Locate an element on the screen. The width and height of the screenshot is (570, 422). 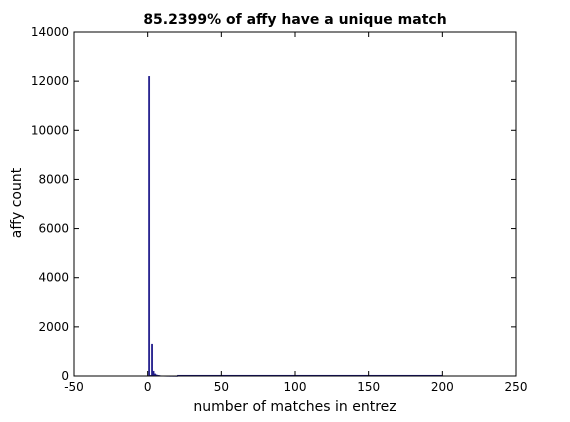
y-tick-label: 0 is located at coordinates (65, 376).